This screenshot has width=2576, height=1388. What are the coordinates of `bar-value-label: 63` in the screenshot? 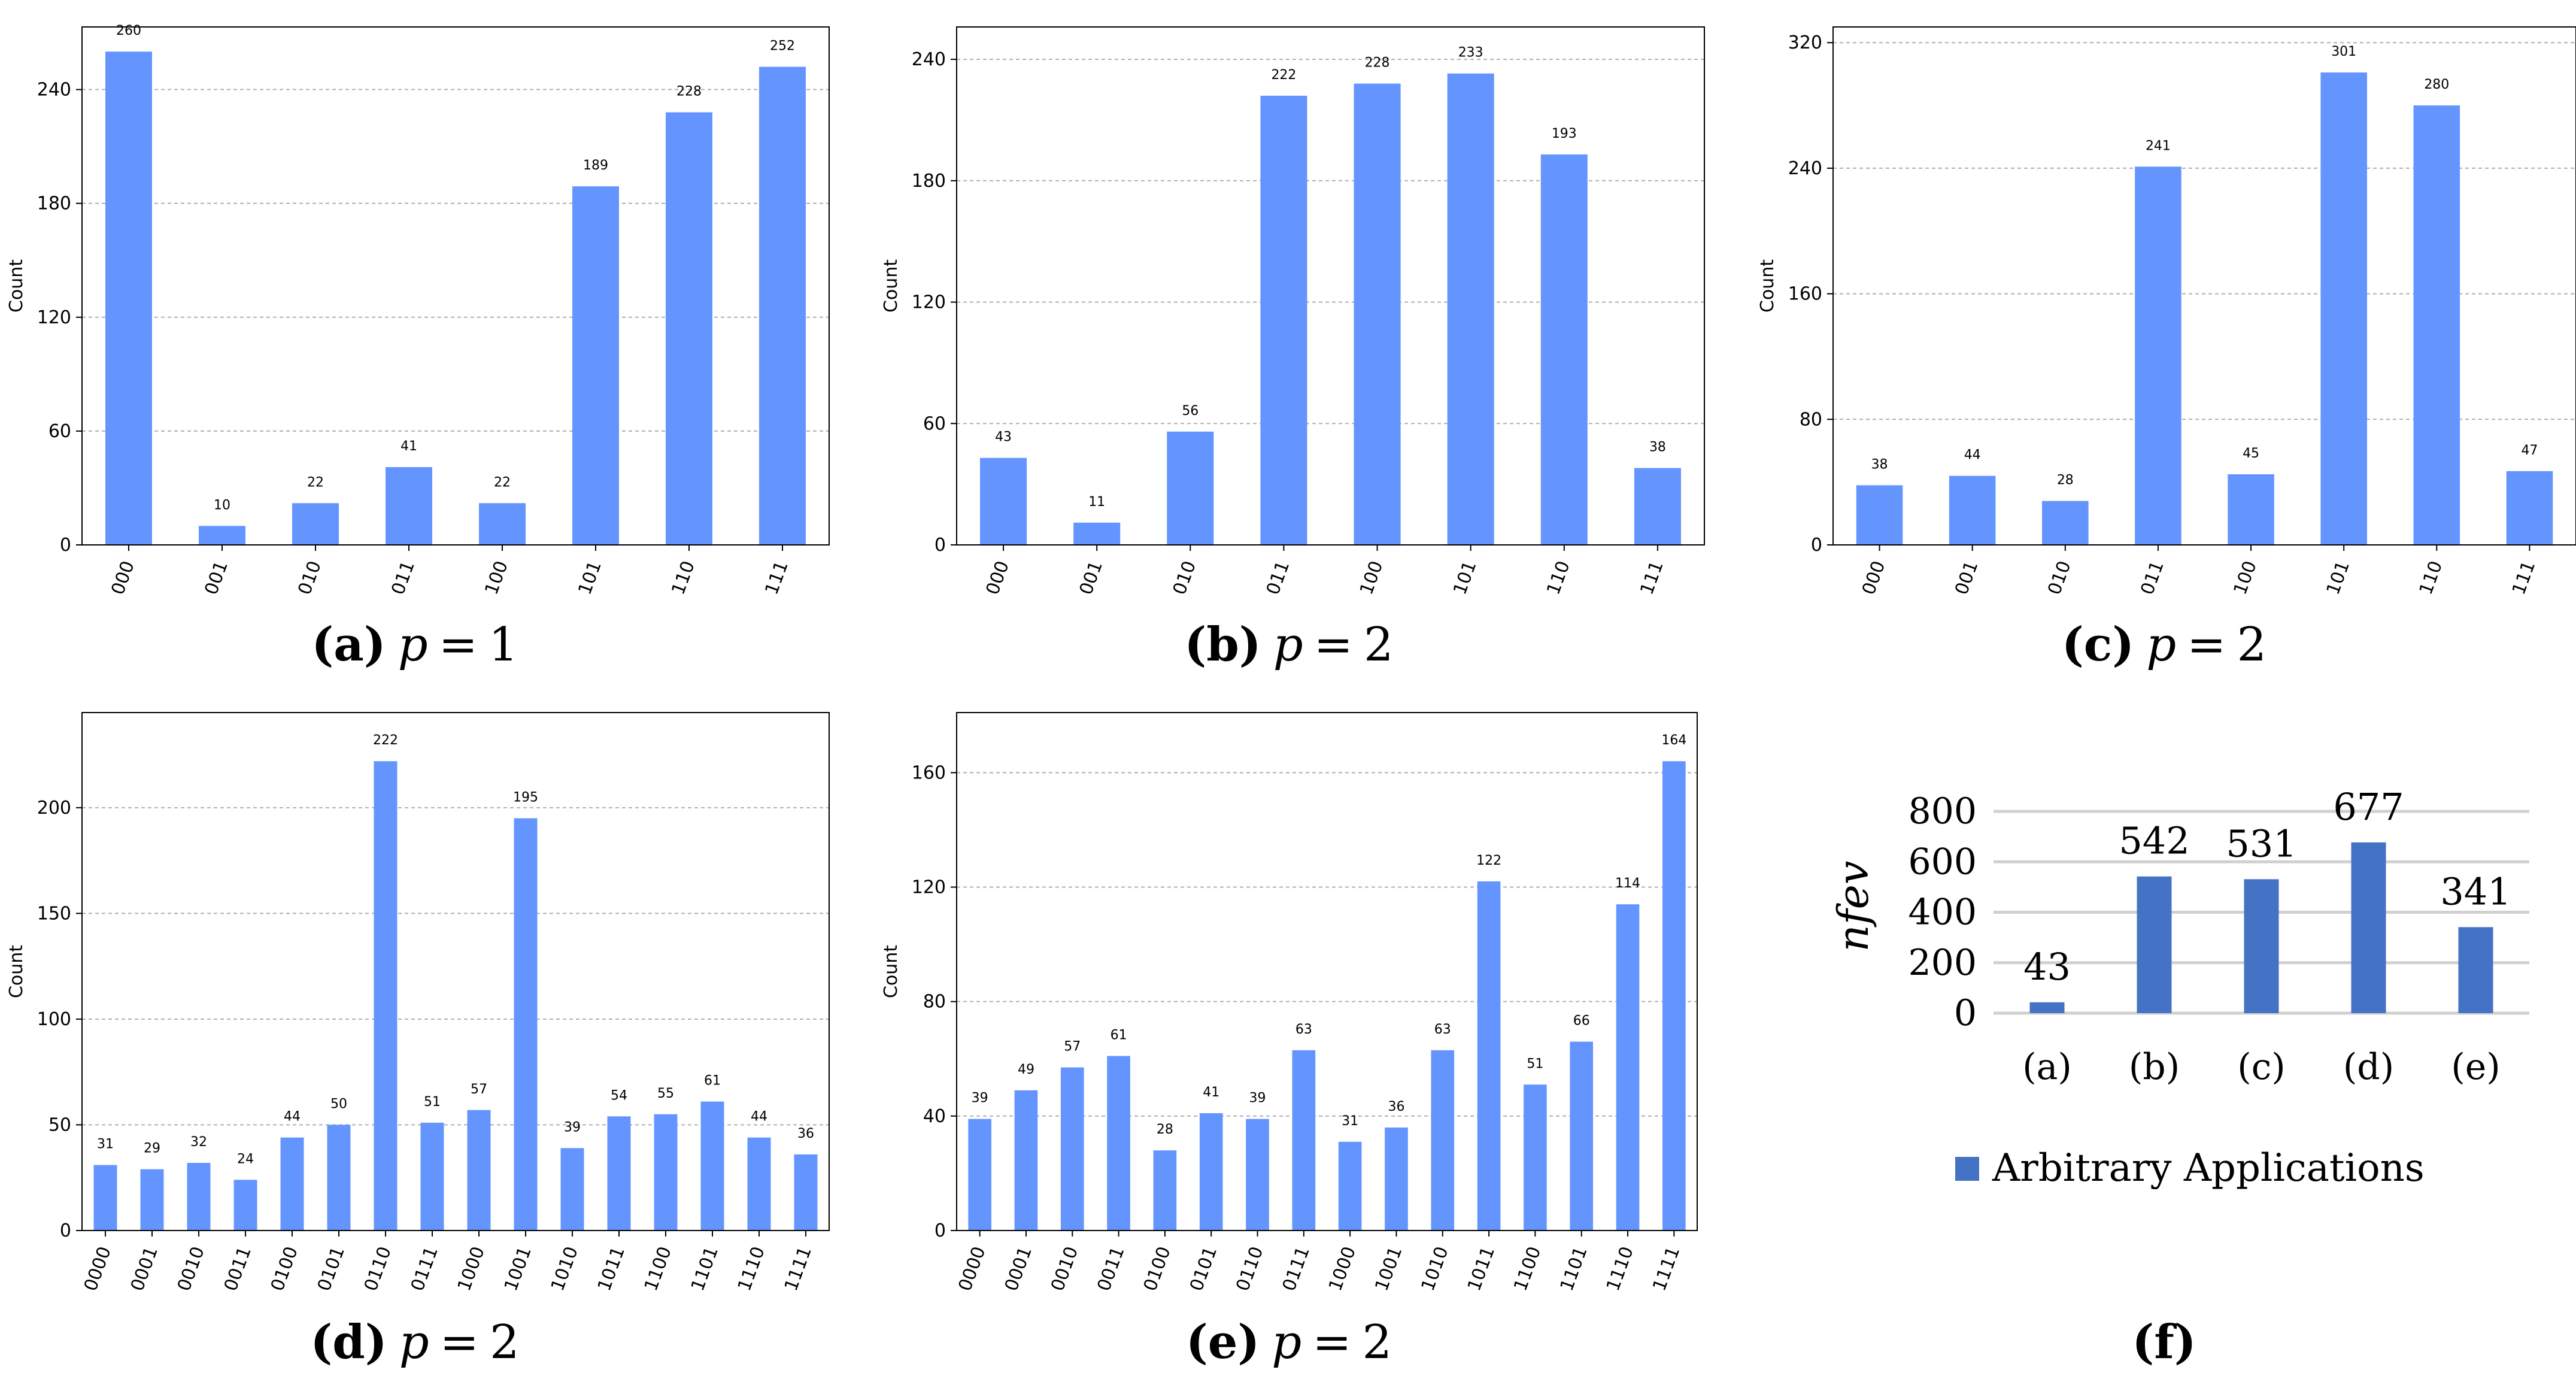 It's located at (1303, 1029).